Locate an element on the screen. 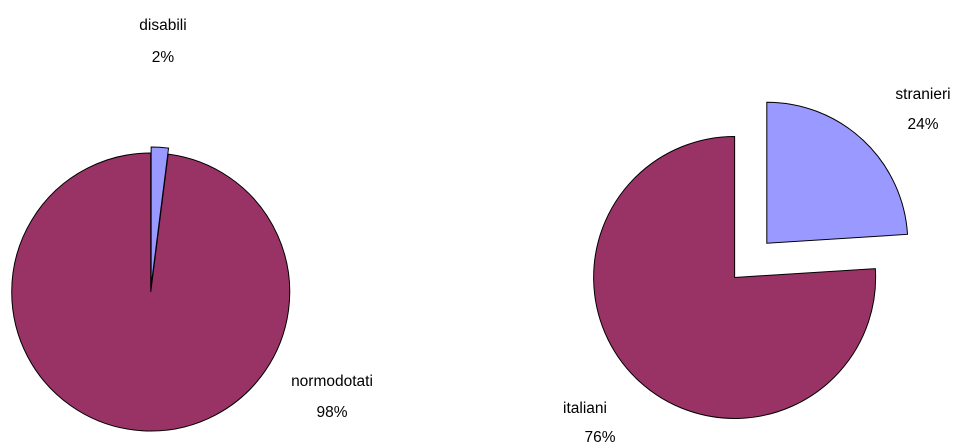  slice-label-disabili-pct: 2% is located at coordinates (163, 57).